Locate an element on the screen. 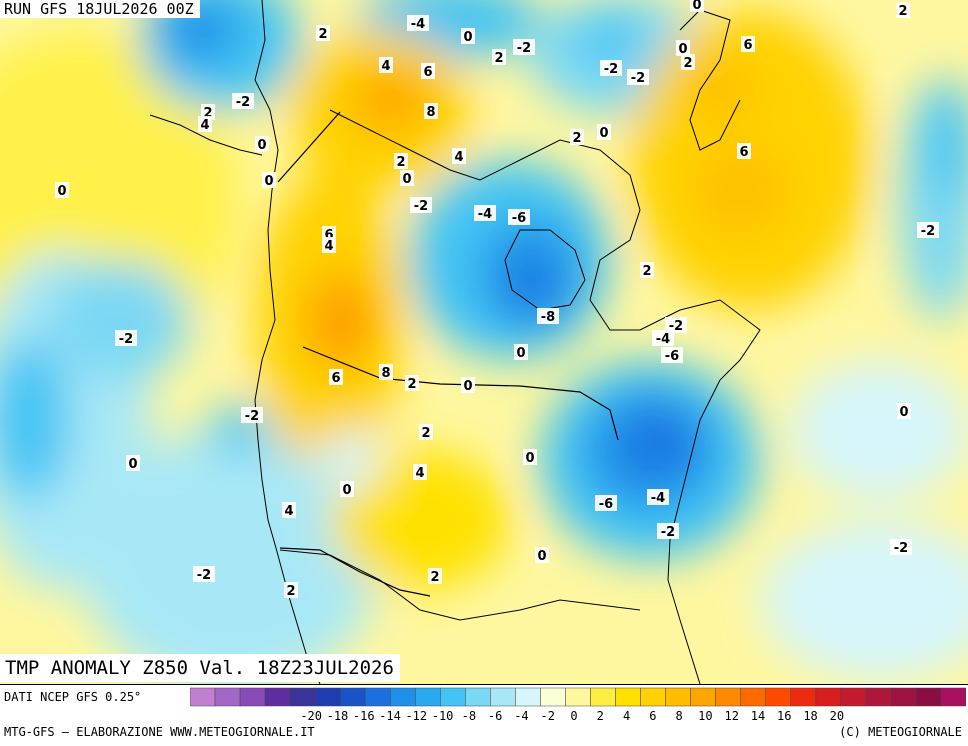  color-scale-tick: 6 is located at coordinates (653, 716).